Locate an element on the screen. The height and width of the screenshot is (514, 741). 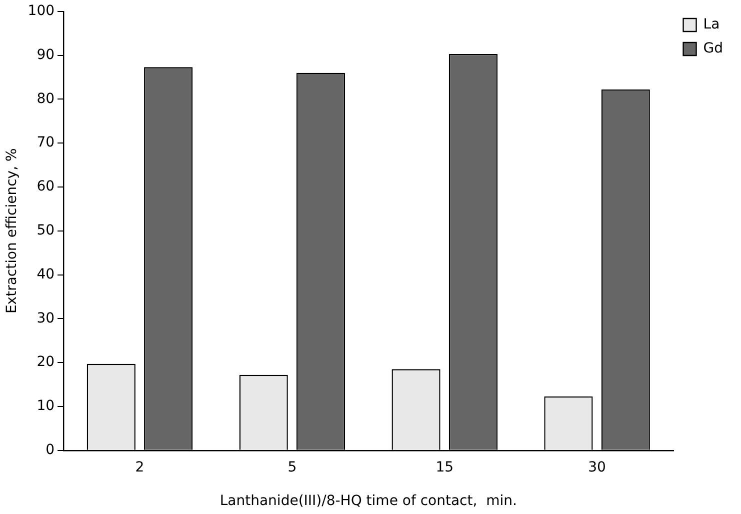
y-tick-label: 0 is located at coordinates (50, 450).